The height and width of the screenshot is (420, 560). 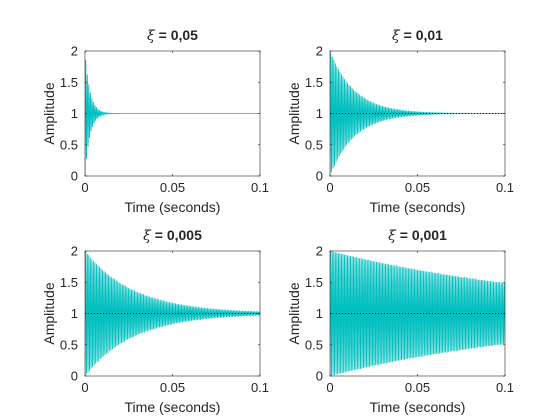 I want to click on title-value: = 0,01, so click(x=421, y=35).